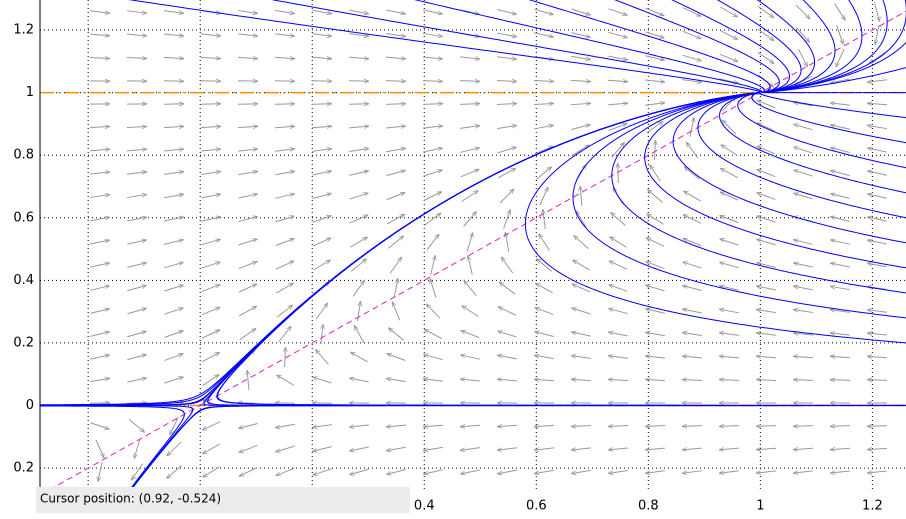 Image resolution: width=906 pixels, height=519 pixels. Describe the element at coordinates (424, 506) in the screenshot. I see `x-tick-label: 0.4` at that location.